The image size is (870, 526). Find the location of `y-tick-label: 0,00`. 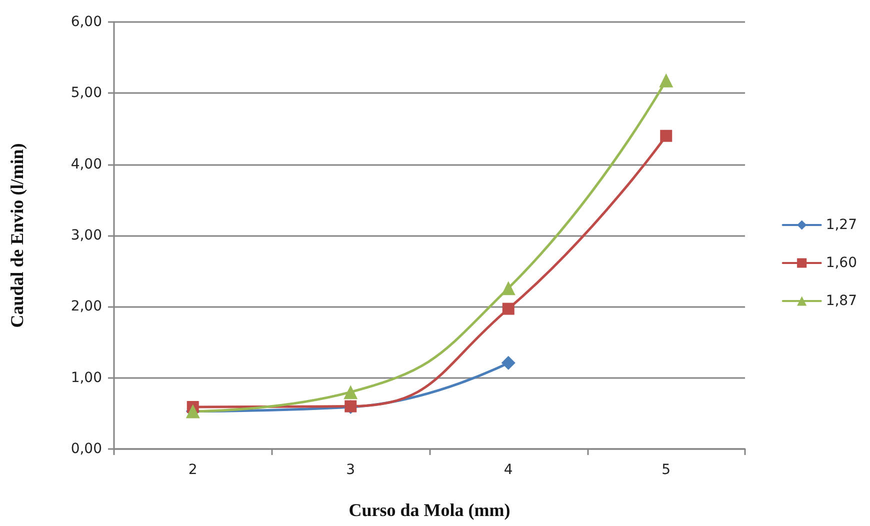

y-tick-label: 0,00 is located at coordinates (86, 449).